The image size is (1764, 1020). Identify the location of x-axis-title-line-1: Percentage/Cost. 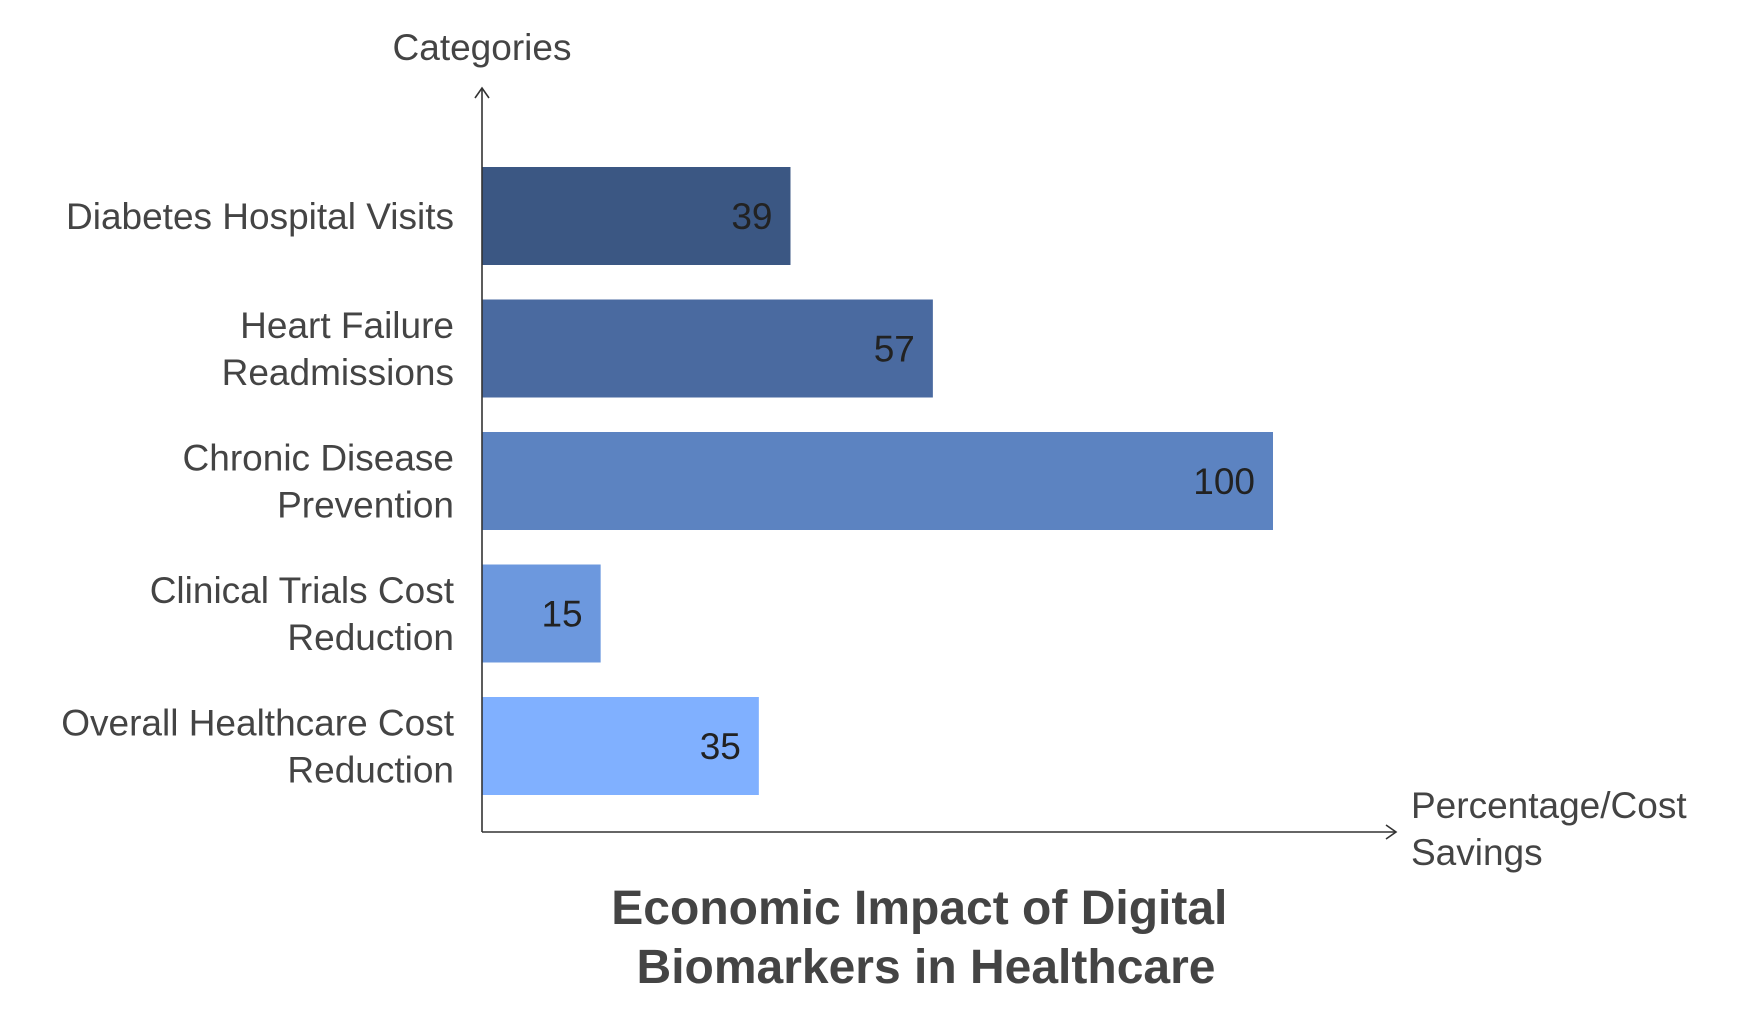
(1549, 805).